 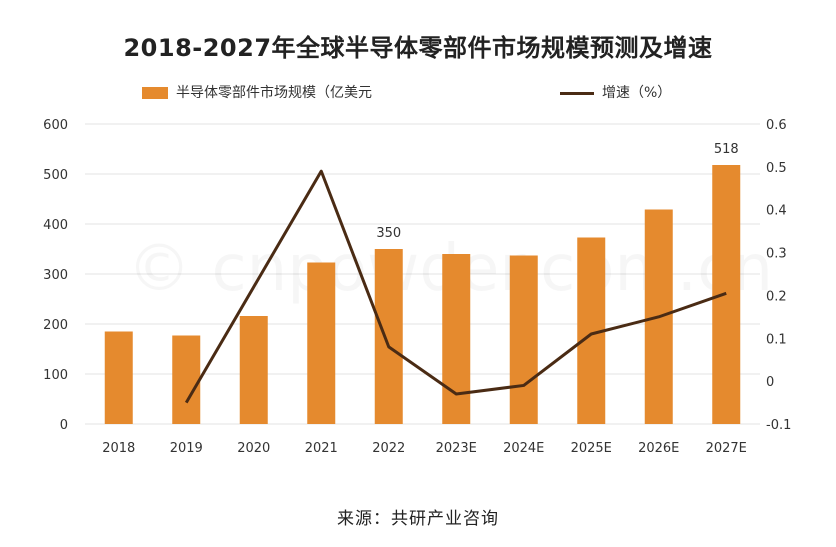 What do you see at coordinates (456, 448) in the screenshot?
I see `x-tick-label: 2023E` at bounding box center [456, 448].